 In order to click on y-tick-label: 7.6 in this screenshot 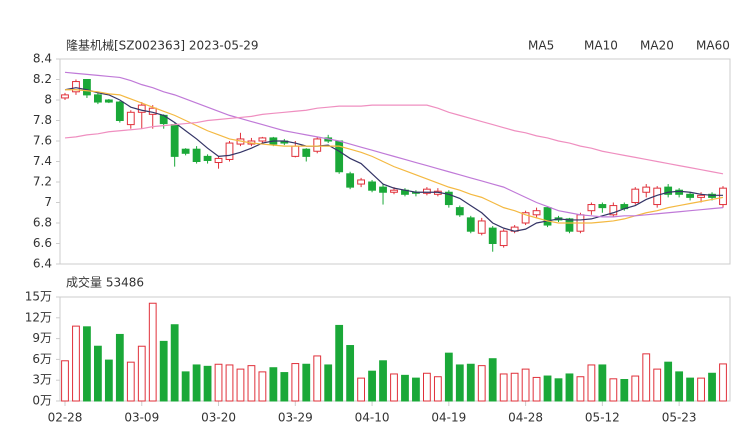, I will do `click(42, 141)`.